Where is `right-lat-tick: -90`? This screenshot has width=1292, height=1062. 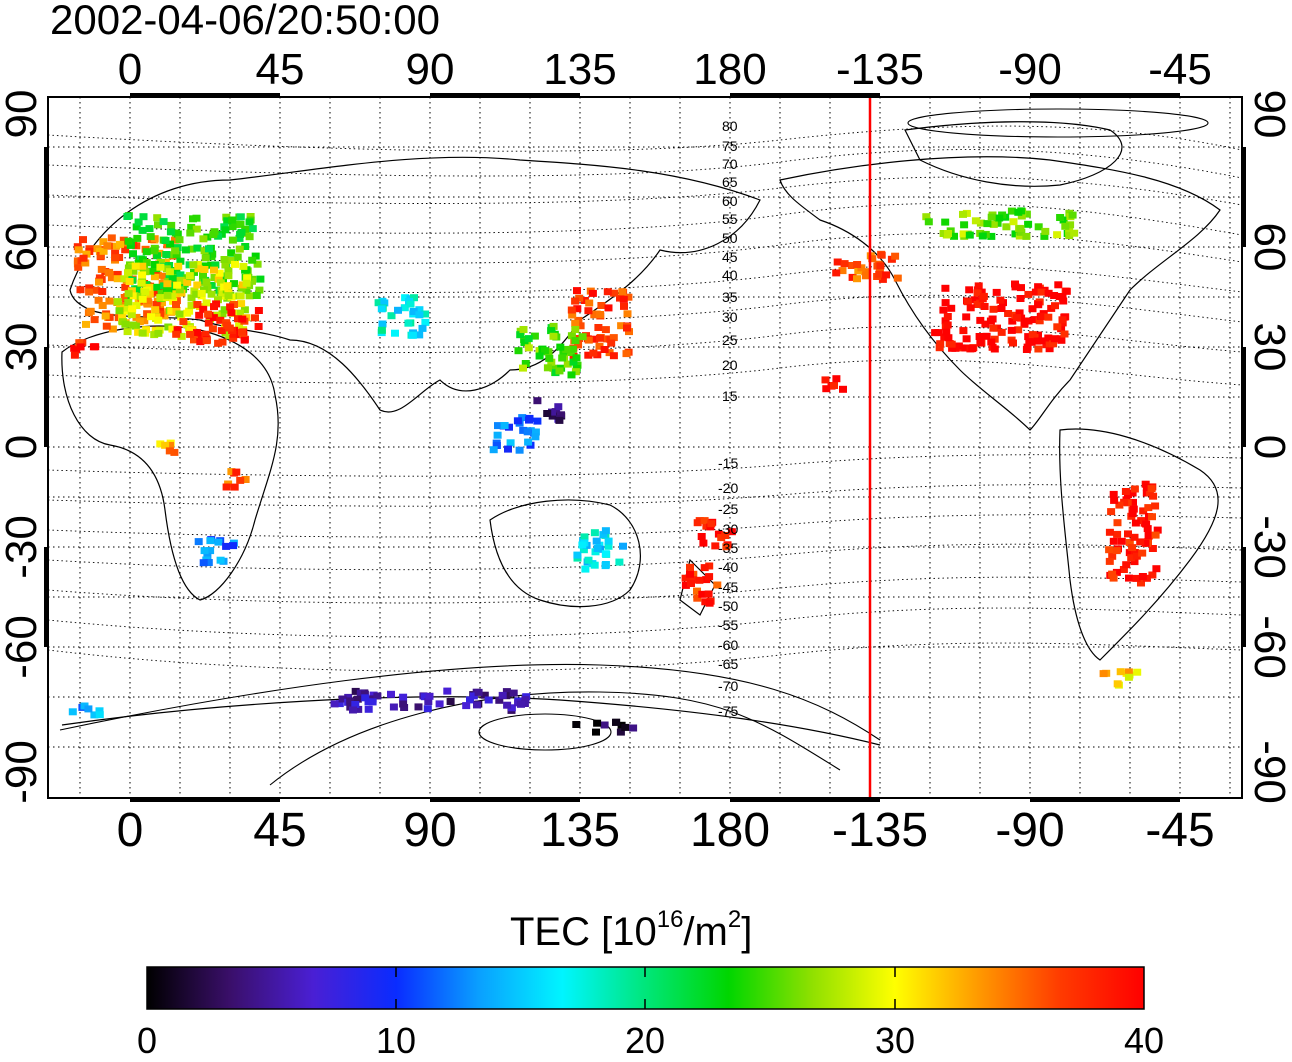 right-lat-tick: -90 is located at coordinates (1268, 772).